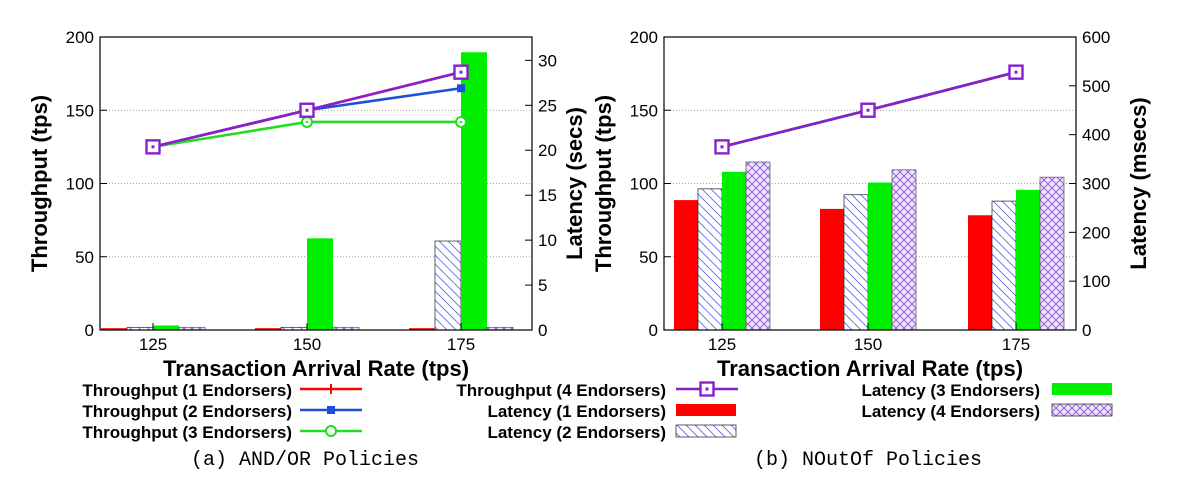 The image size is (1187, 479). Describe the element at coordinates (1096, 232) in the screenshot. I see `y2tick-label: 200` at that location.